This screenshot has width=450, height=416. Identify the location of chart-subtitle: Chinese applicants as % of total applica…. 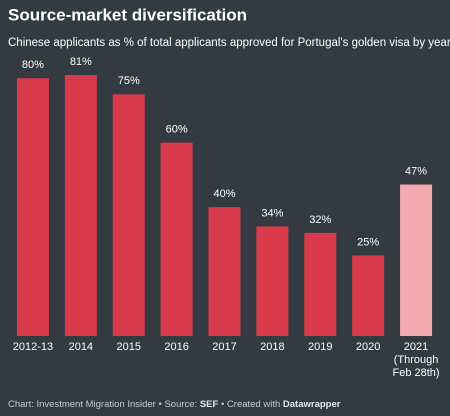
(229, 43).